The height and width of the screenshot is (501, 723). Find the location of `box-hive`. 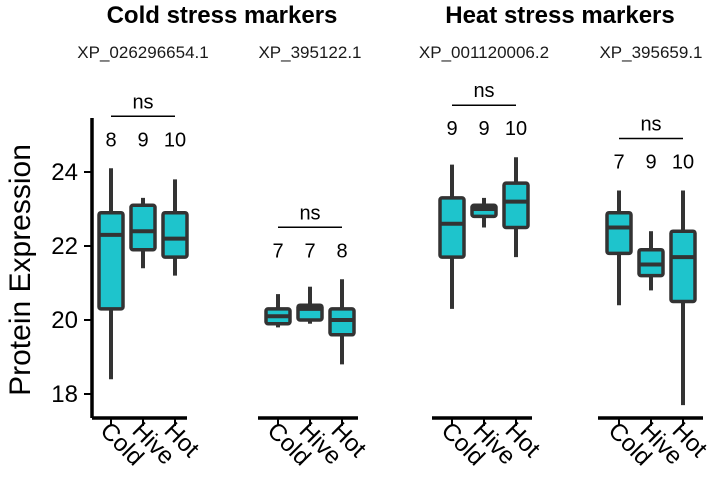

box-hive is located at coordinates (143, 227).